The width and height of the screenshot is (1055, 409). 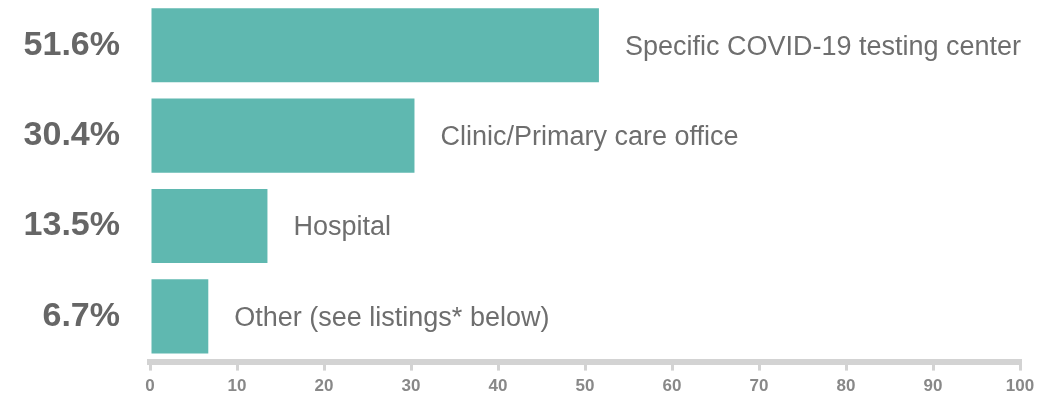 I want to click on y-tick-label: Other (see listings* below), so click(x=392, y=316).